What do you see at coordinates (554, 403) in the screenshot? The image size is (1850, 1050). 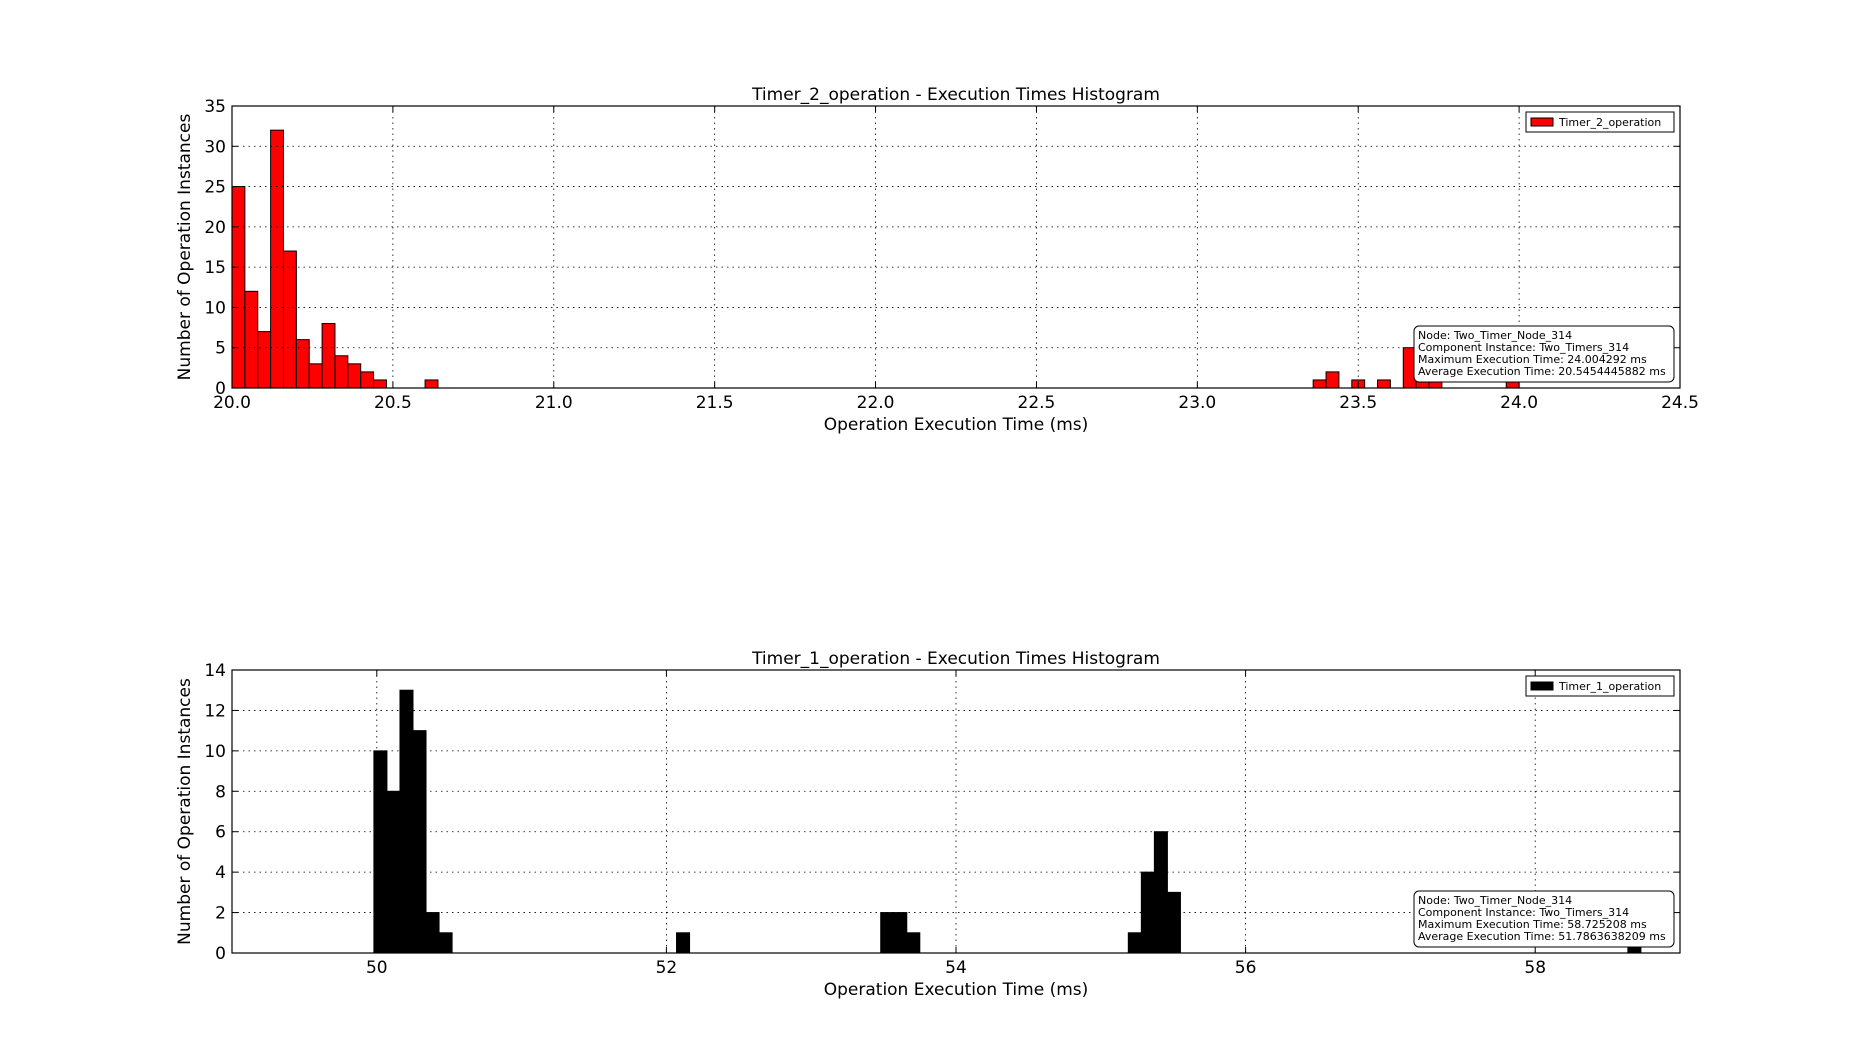 I see `x-tick-label: 21.0` at bounding box center [554, 403].